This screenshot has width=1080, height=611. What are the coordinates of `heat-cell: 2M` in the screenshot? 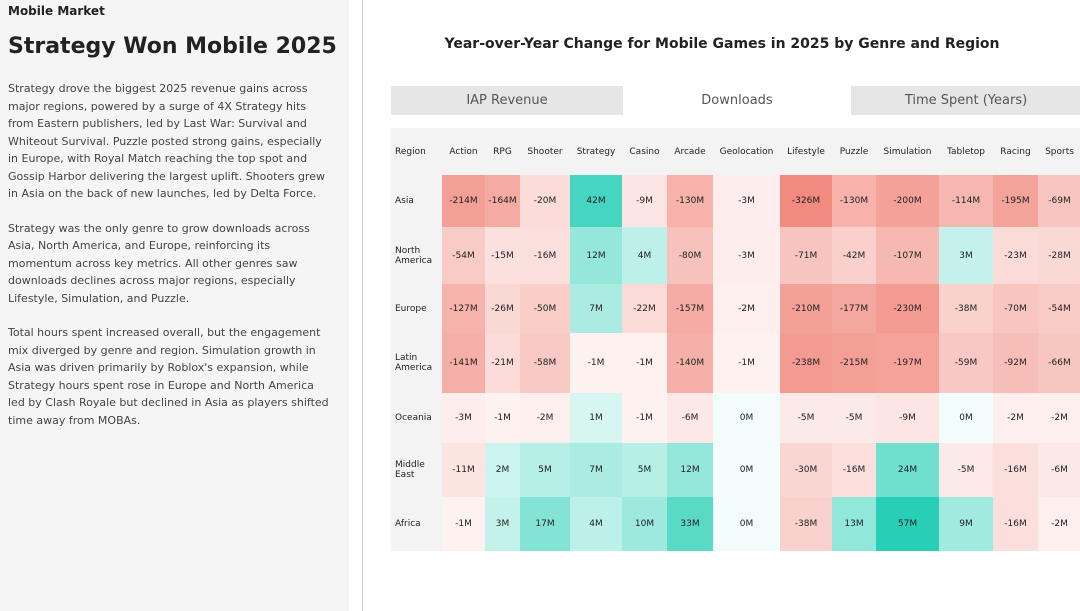 It's located at (502, 470).